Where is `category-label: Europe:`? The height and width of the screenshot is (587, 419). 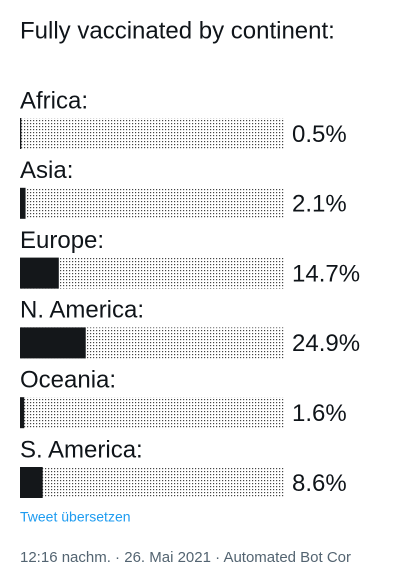 category-label: Europe: is located at coordinates (62, 240).